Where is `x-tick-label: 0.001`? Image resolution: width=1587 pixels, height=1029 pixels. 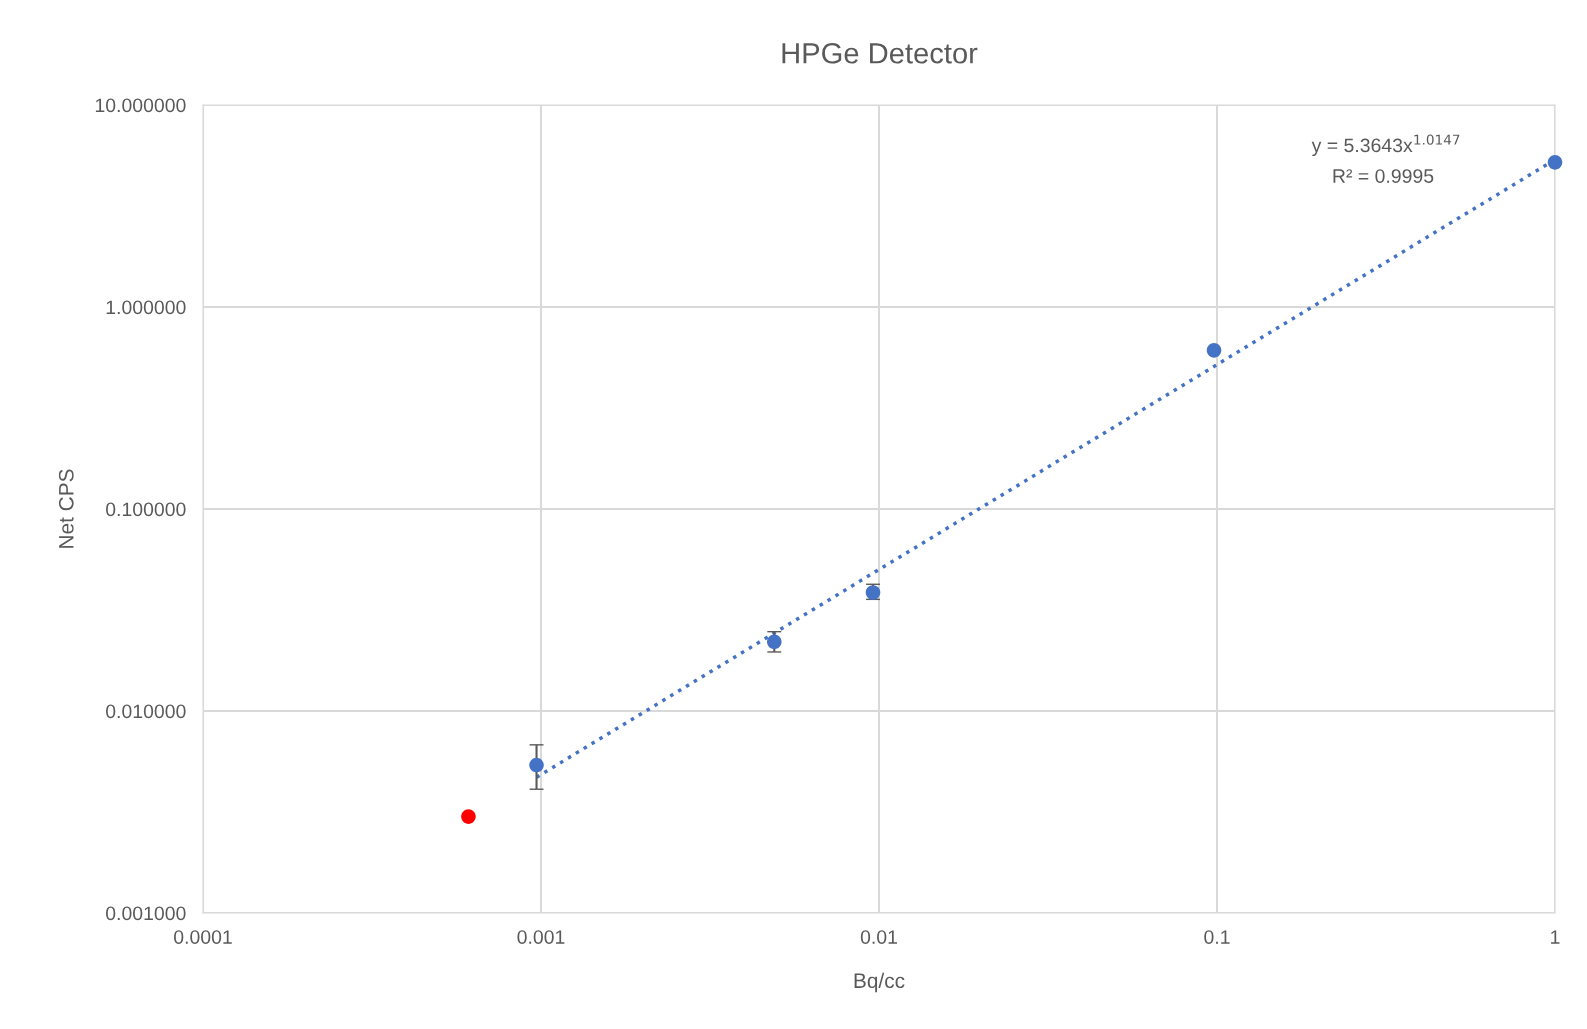
x-tick-label: 0.001 is located at coordinates (541, 937).